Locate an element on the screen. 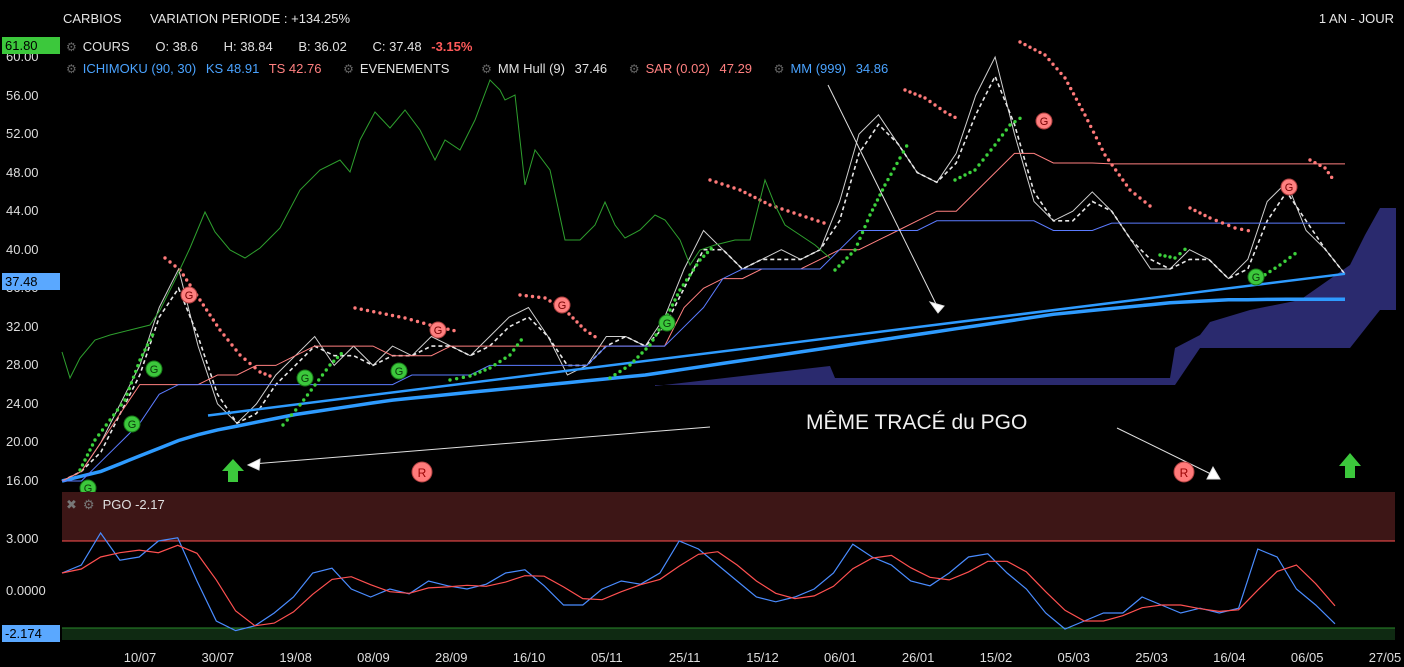 Image resolution: width=1404 pixels, height=667 pixels. y-tick-label: 48.00 is located at coordinates (22, 172).